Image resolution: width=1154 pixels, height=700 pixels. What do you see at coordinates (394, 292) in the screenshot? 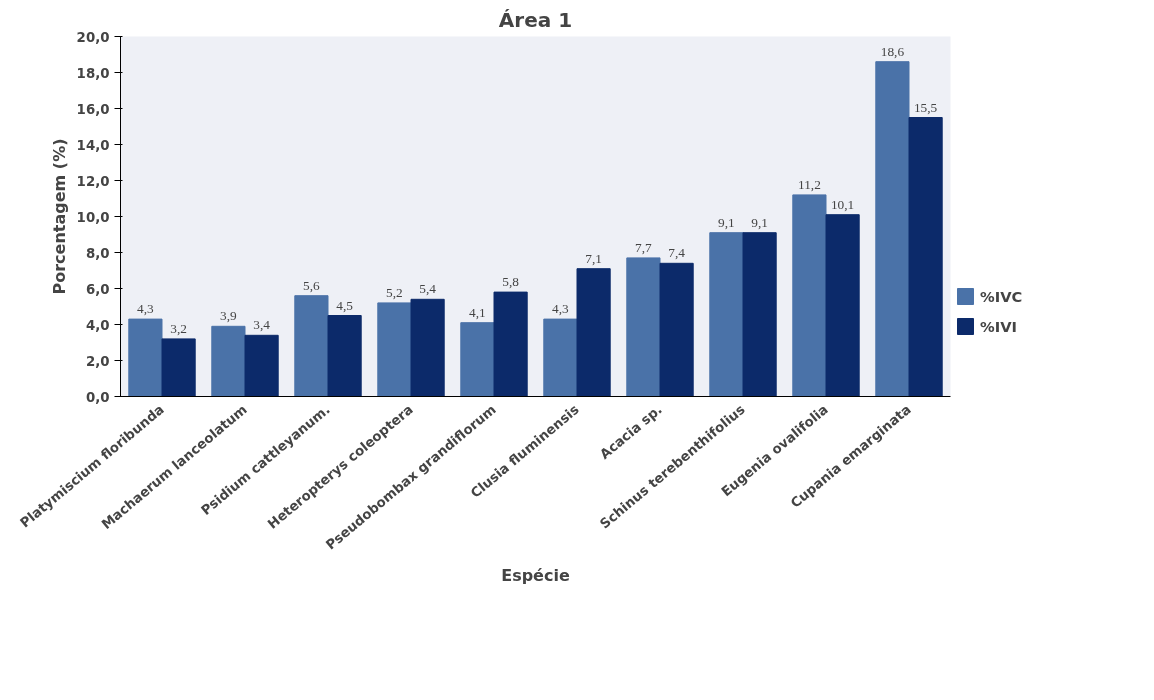
I see `data-label: 5,2` at bounding box center [394, 292].